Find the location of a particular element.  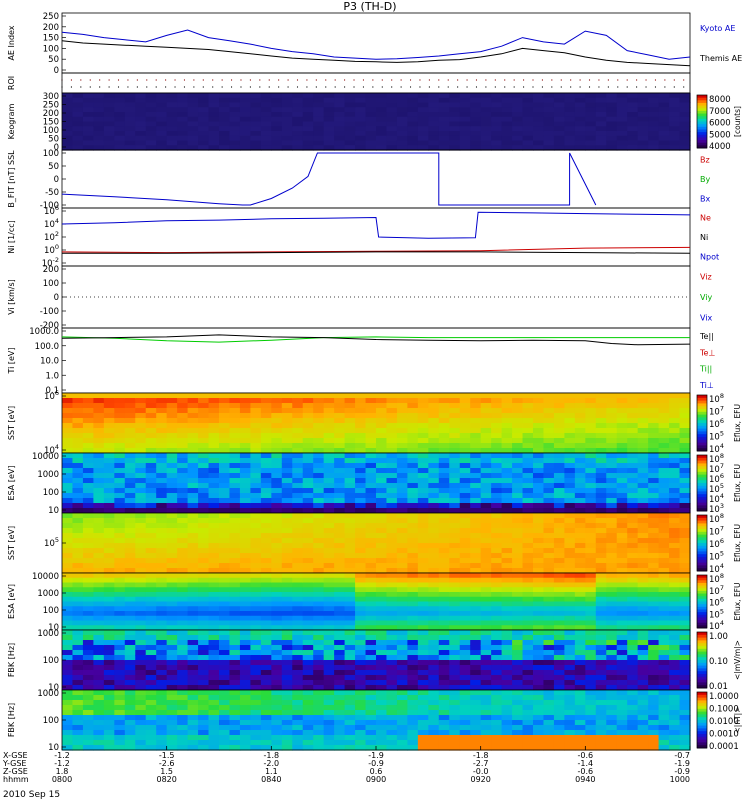

ytick-label: -100 is located at coordinates (49, 312).